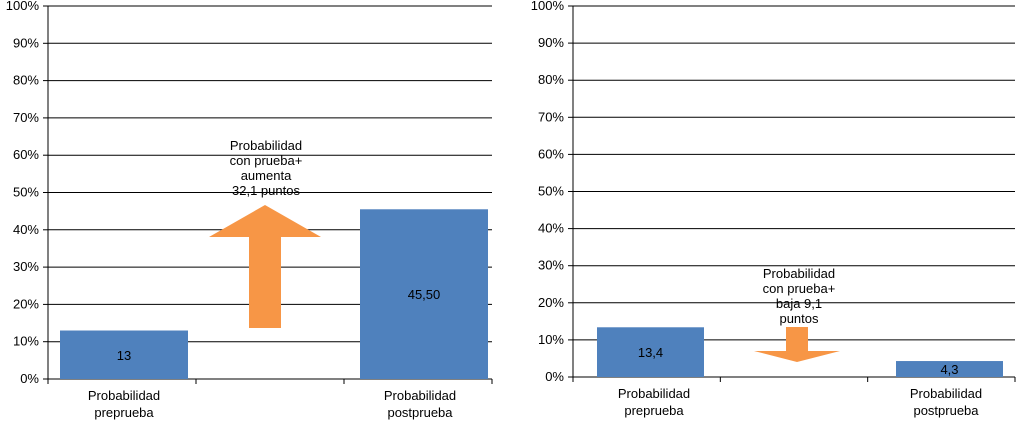  I want to click on up-arrow, so click(265, 266).